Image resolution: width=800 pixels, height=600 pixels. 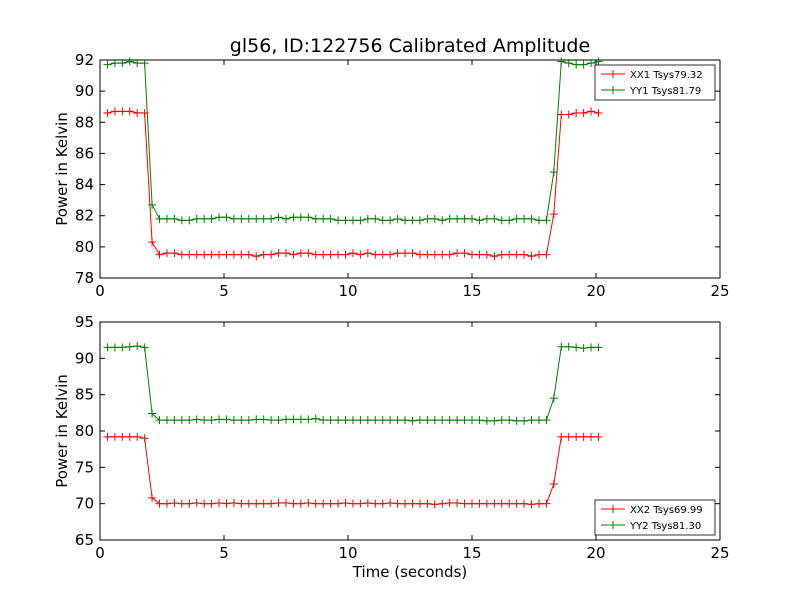 I want to click on x-axis-label: Time (seconds), so click(x=410, y=572).